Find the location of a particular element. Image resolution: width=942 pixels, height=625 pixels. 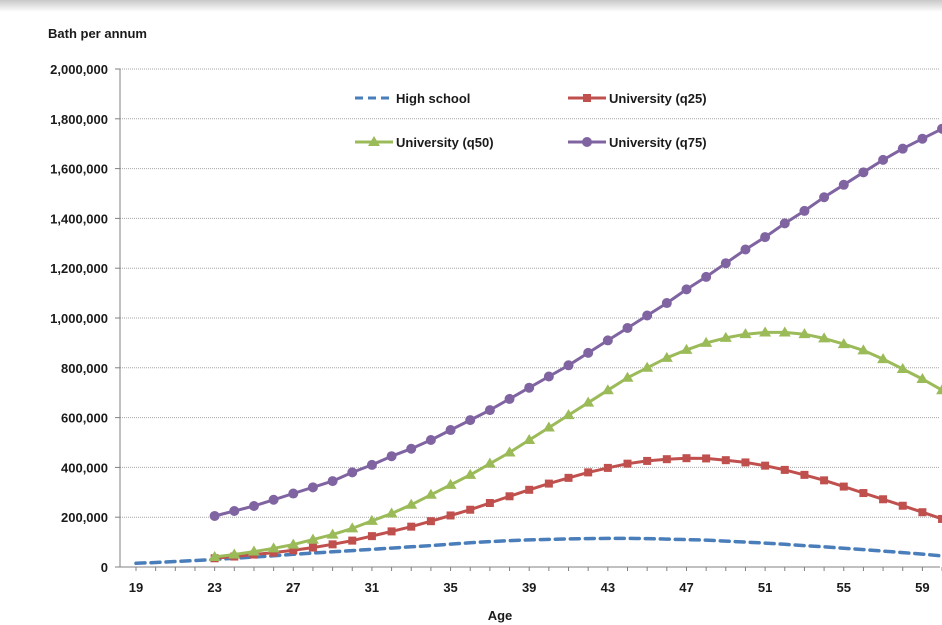

legend-item: University (q50) is located at coordinates (424, 142).